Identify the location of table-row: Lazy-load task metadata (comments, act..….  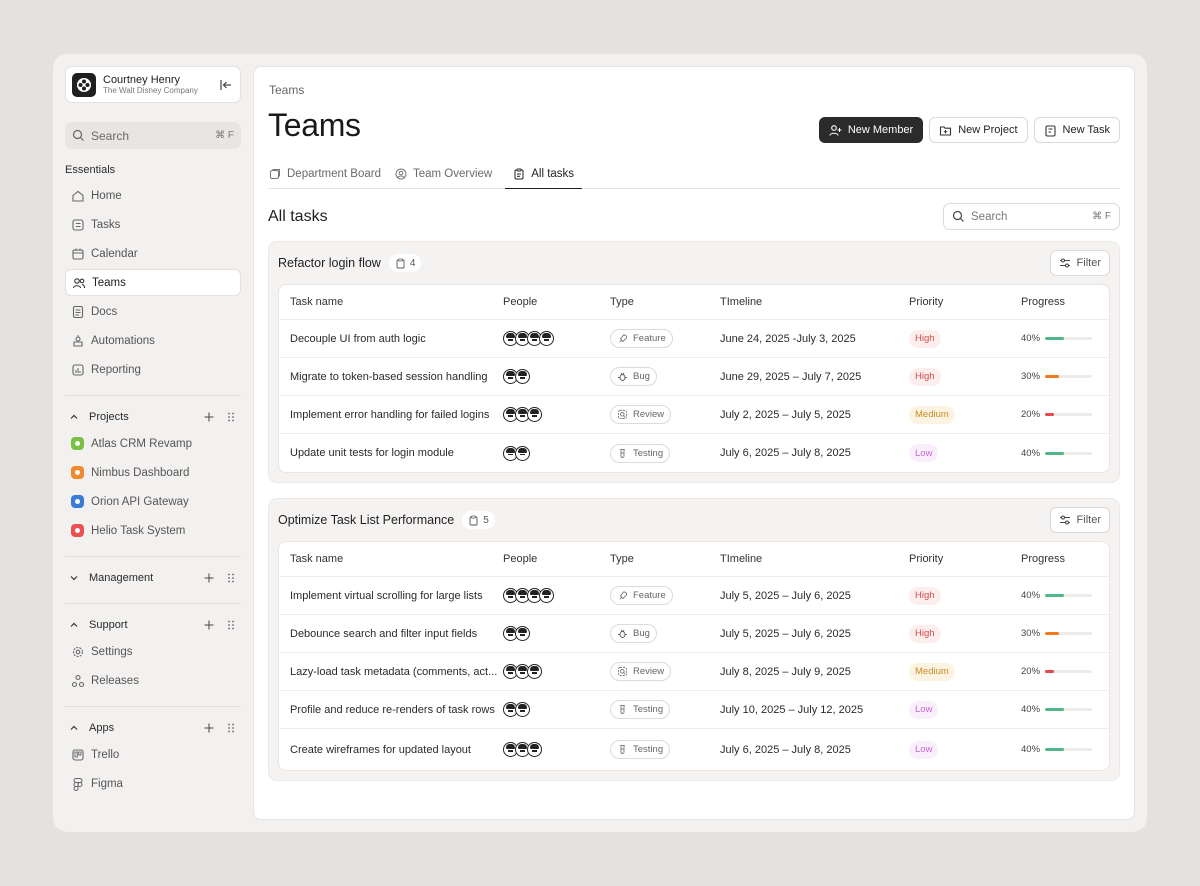
(694, 672).